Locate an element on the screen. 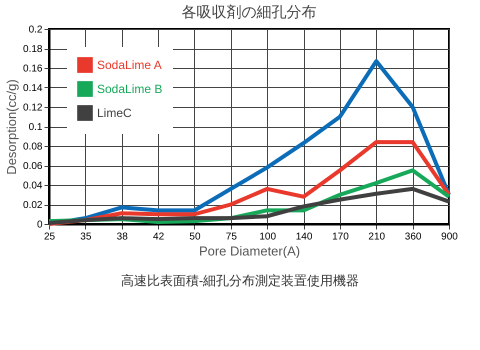 The height and width of the screenshot is (350, 480). x-tick-label: 210 is located at coordinates (377, 237).